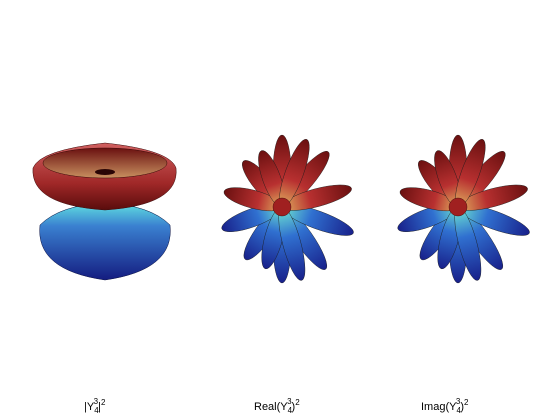  I want to click on panel-label: Imag(Y43)2, so click(445, 406).